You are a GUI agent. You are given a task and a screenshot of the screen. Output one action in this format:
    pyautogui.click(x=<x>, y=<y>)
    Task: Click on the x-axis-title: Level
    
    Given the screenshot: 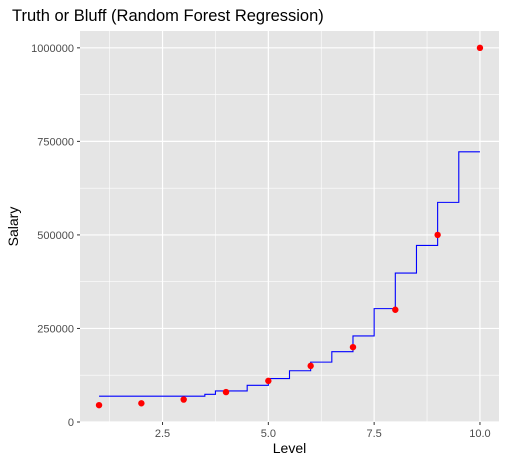 What is the action you would take?
    pyautogui.click(x=289, y=448)
    